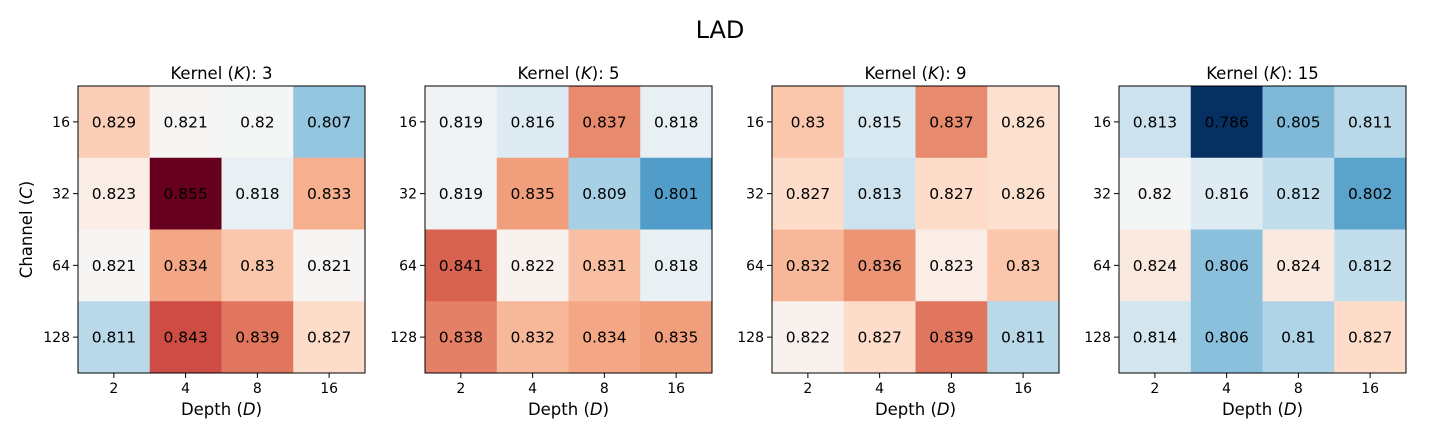 The image size is (1440, 432). I want to click on cell-value-label: 0.836, so click(879, 266).